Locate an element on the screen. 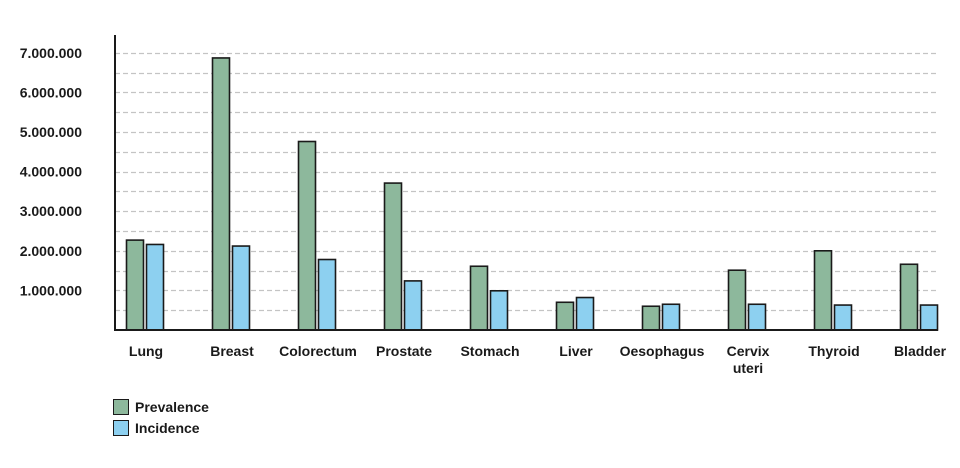 The width and height of the screenshot is (960, 468). x-category-label: Oesophagus is located at coordinates (662, 351).